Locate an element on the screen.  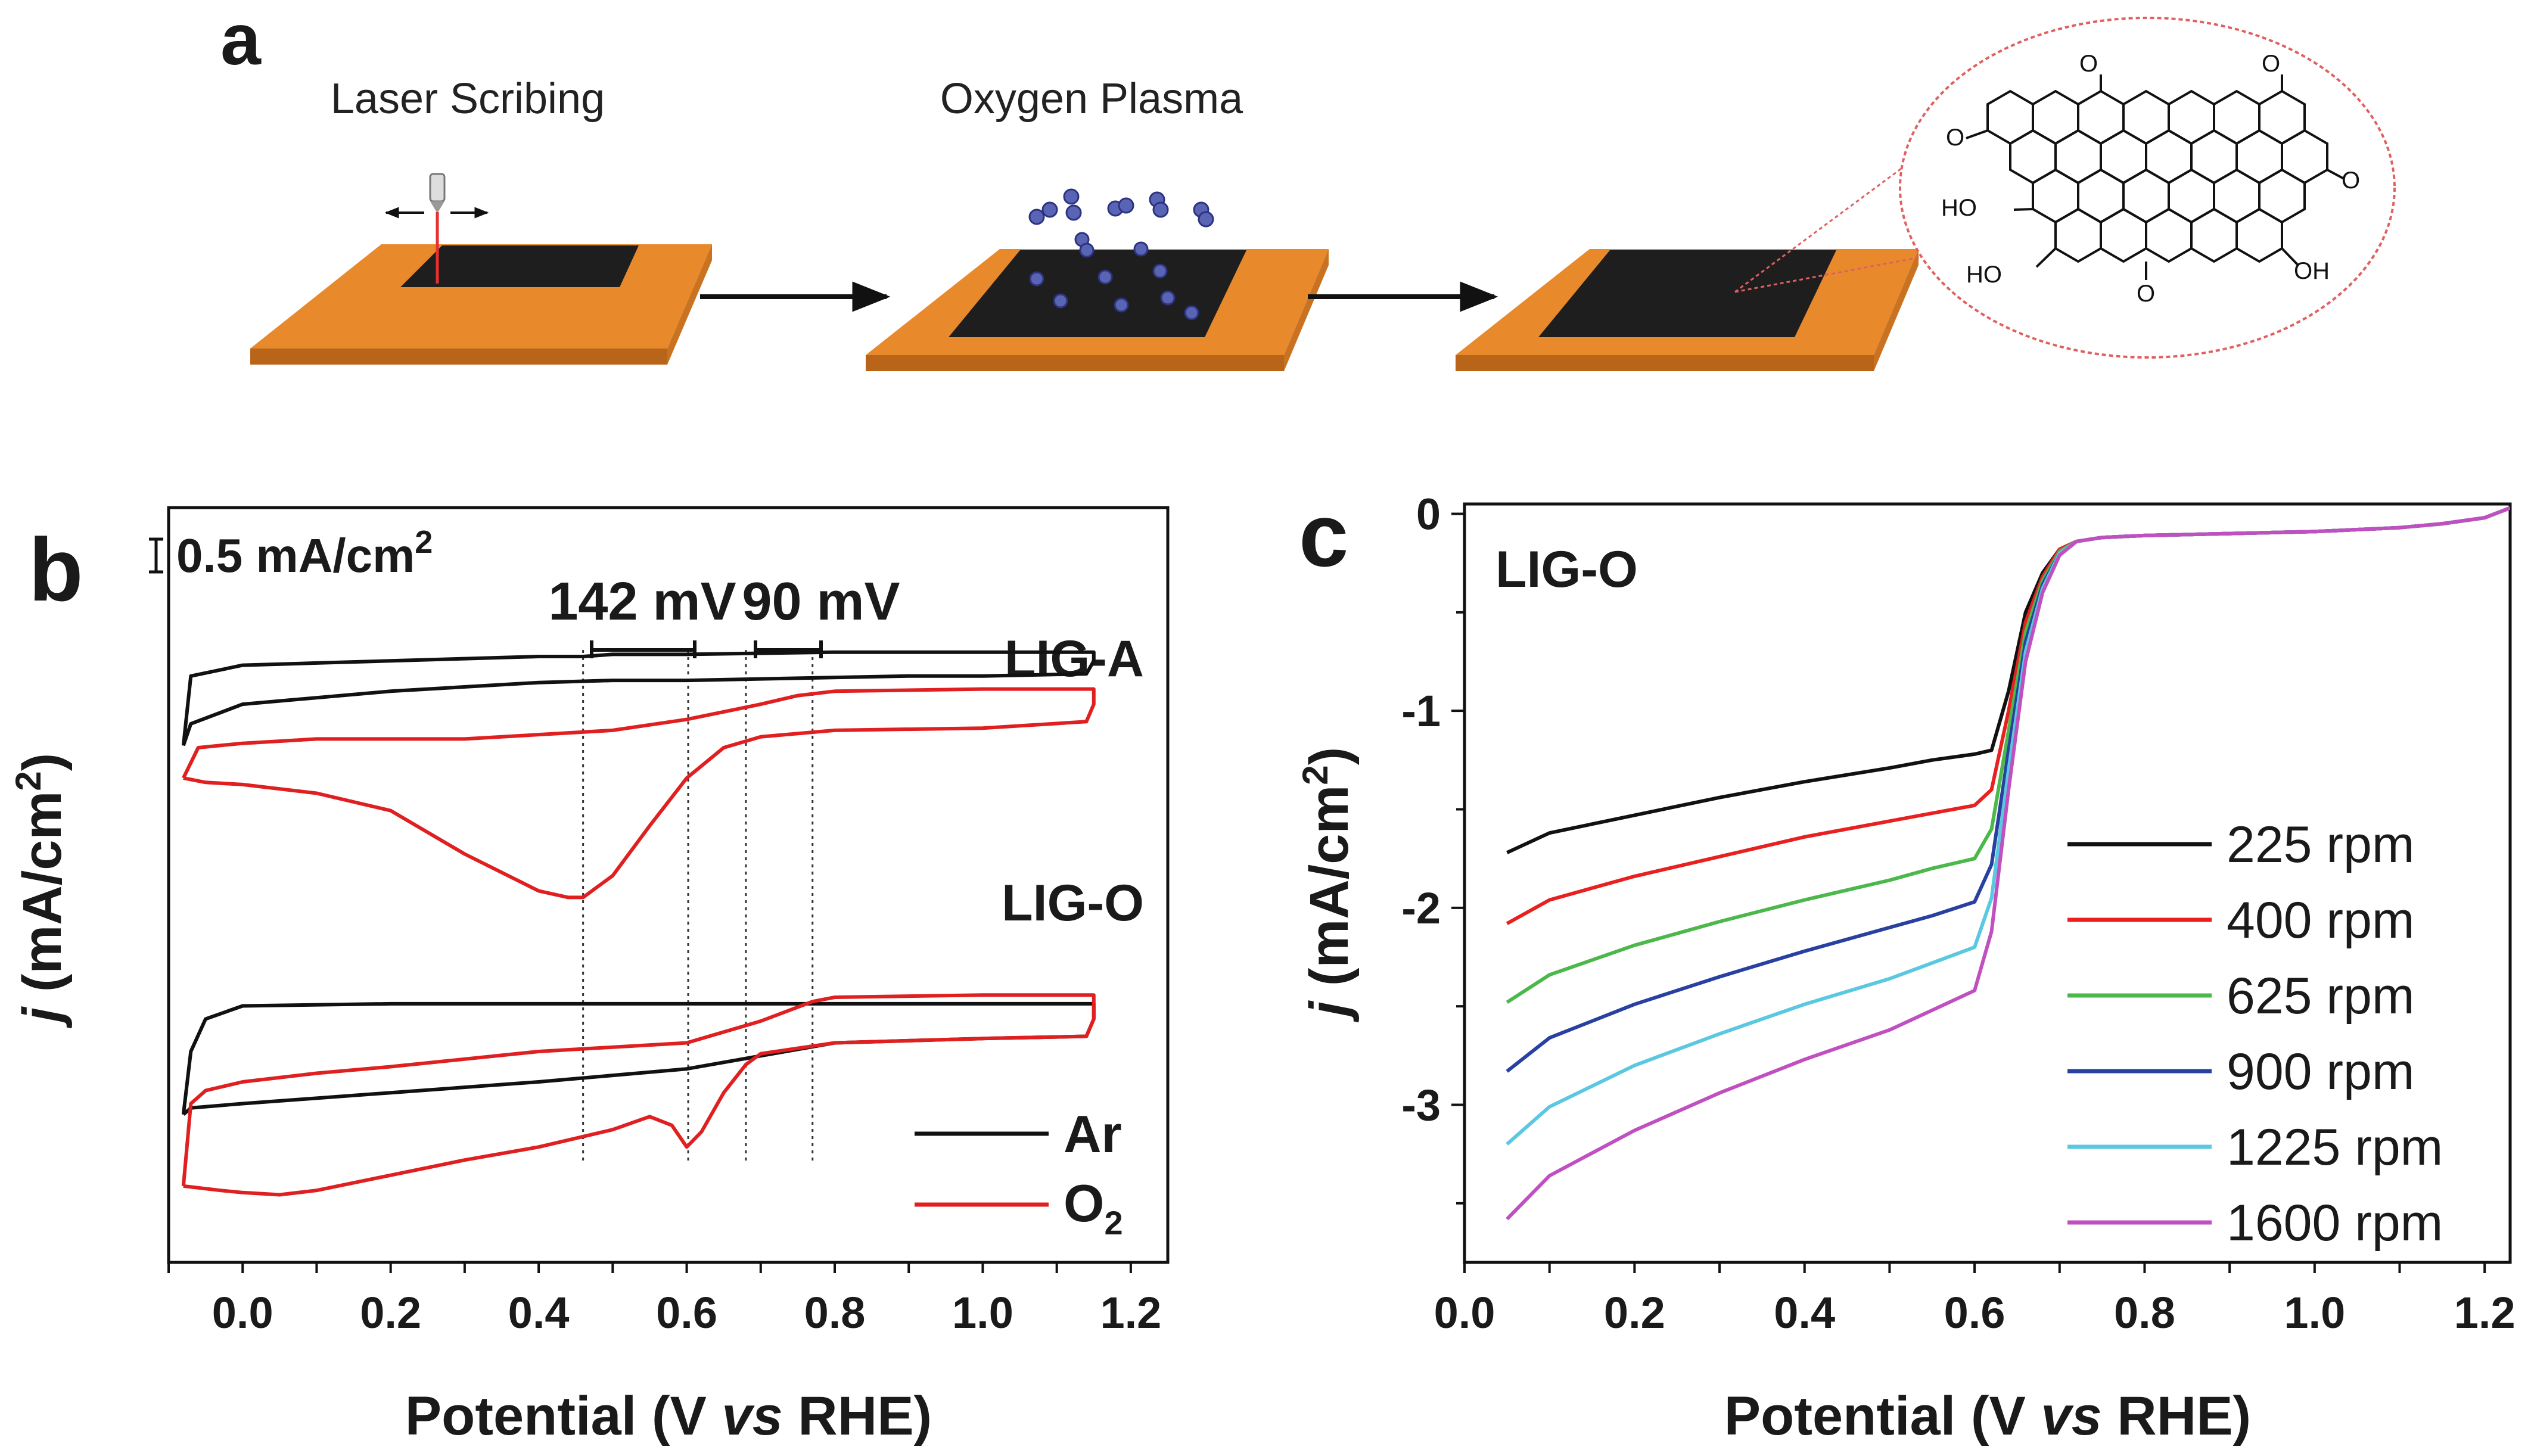
y-axis-ticks-c: 0 -1 -2 -3 is located at coordinates (1433, 847).